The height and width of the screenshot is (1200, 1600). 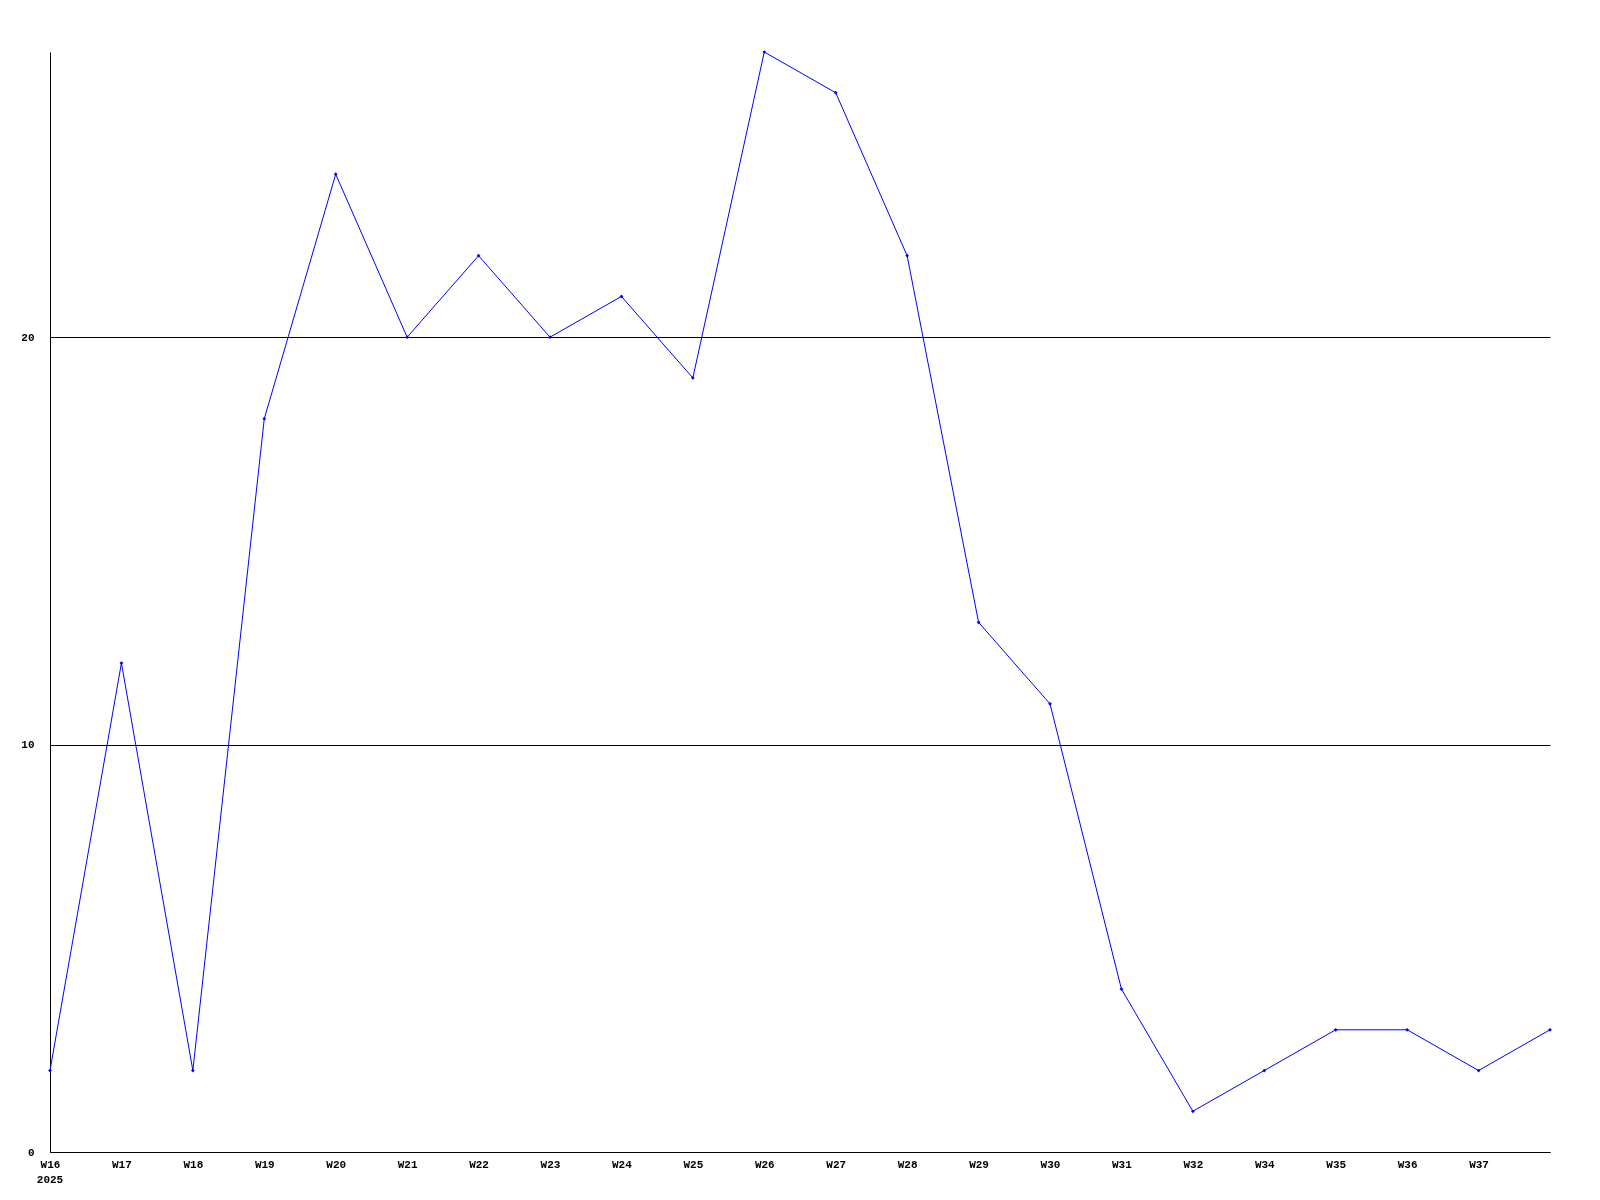 I want to click on text: 2025, so click(x=50, y=1180).